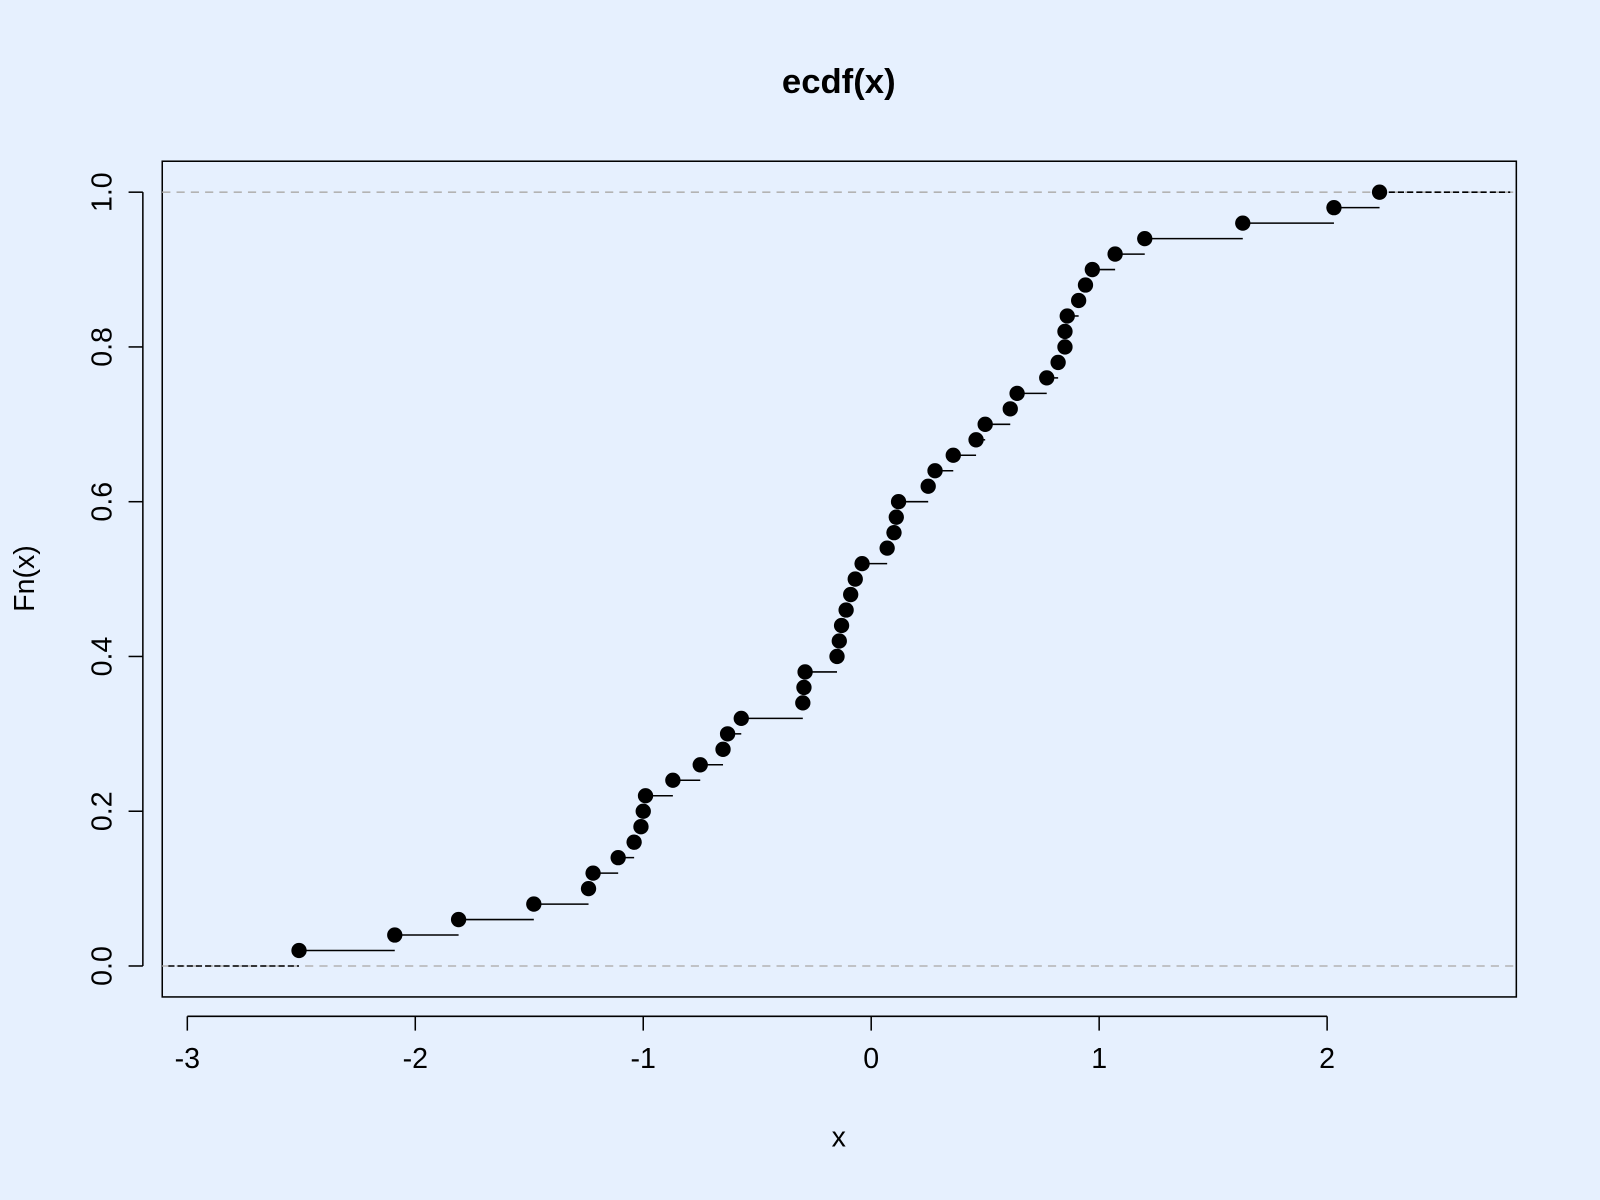  What do you see at coordinates (415, 1059) in the screenshot?
I see `x-tick-label: -2` at bounding box center [415, 1059].